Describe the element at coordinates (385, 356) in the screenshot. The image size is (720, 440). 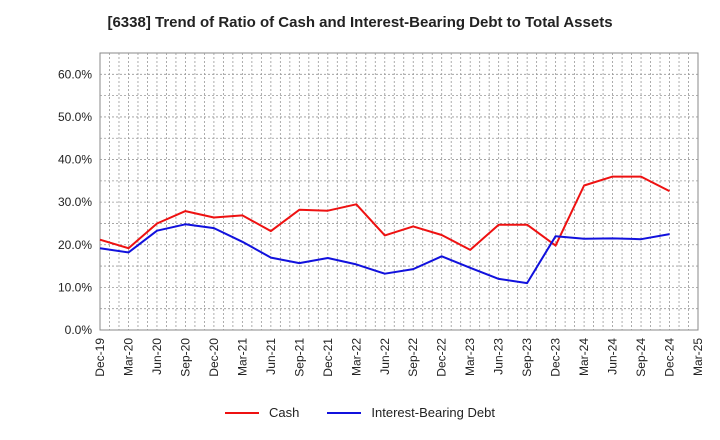
I see `x-tick-label: Jun-22` at that location.